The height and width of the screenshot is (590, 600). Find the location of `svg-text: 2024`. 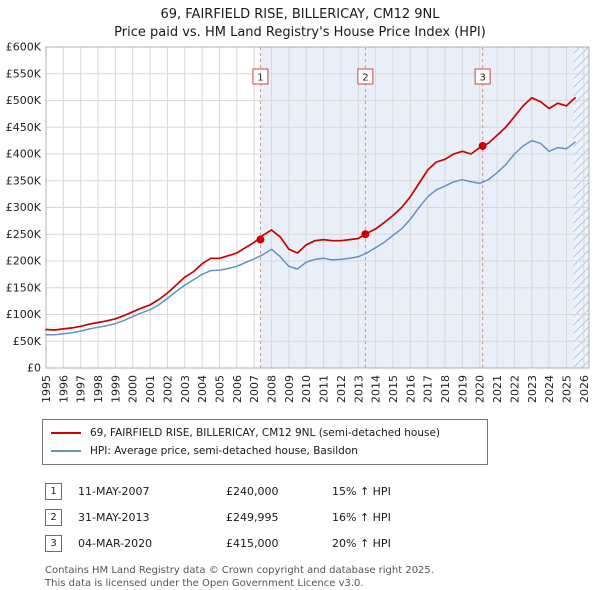

svg-text: 2024 is located at coordinates (549, 389).